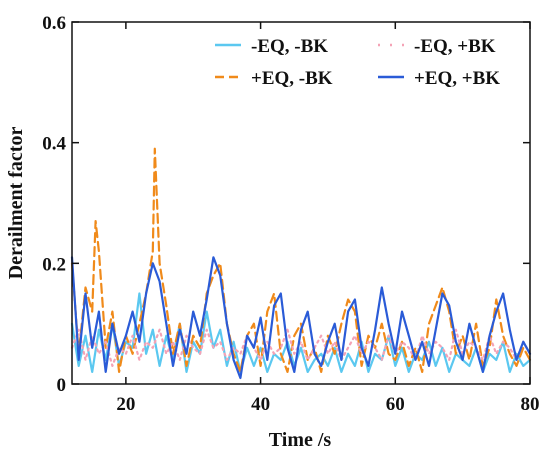  Describe the element at coordinates (125, 404) in the screenshot. I see `x-tick-label: 20` at that location.